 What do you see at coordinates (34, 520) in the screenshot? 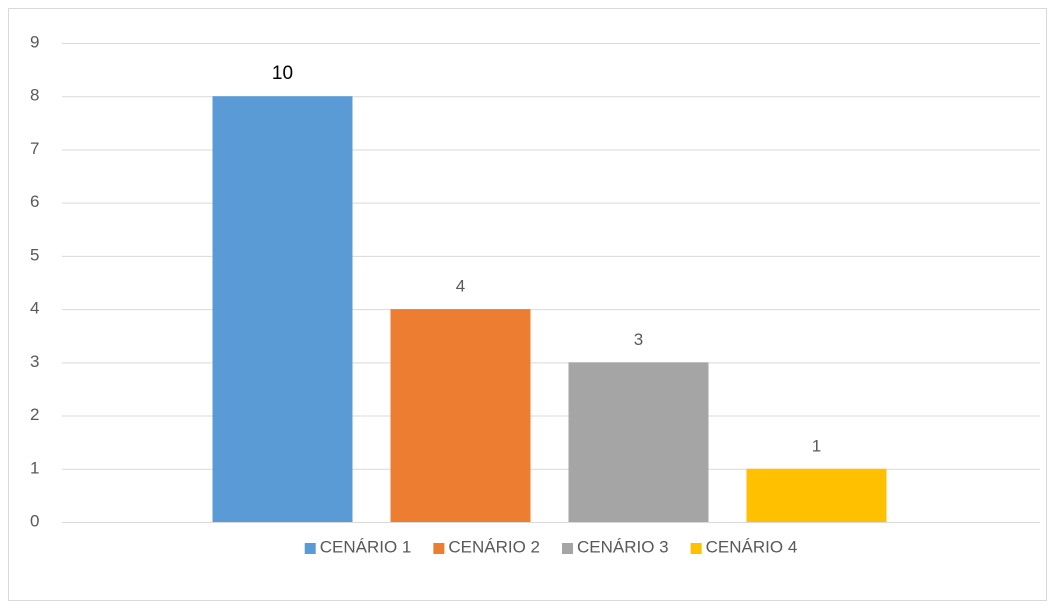
I see `y-tick-label: 0` at bounding box center [34, 520].